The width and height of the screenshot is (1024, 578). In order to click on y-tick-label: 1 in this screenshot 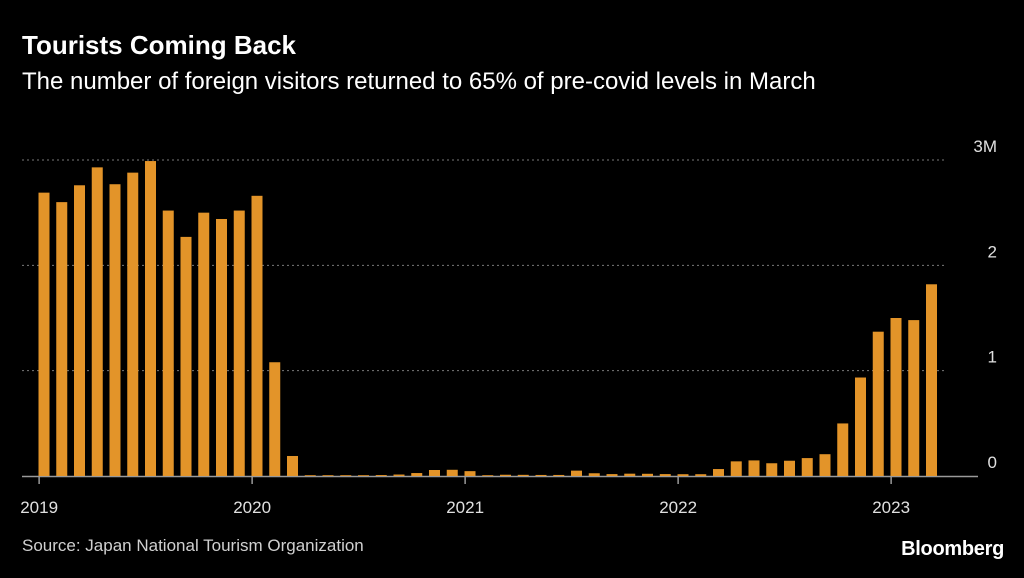, I will do `click(992, 357)`.